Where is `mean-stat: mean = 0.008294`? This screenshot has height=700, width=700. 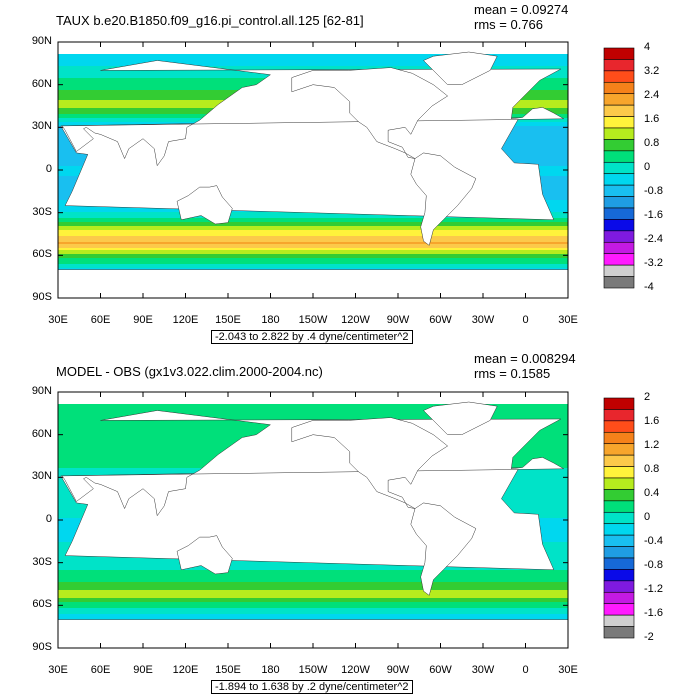 mean-stat: mean = 0.008294 is located at coordinates (525, 358).